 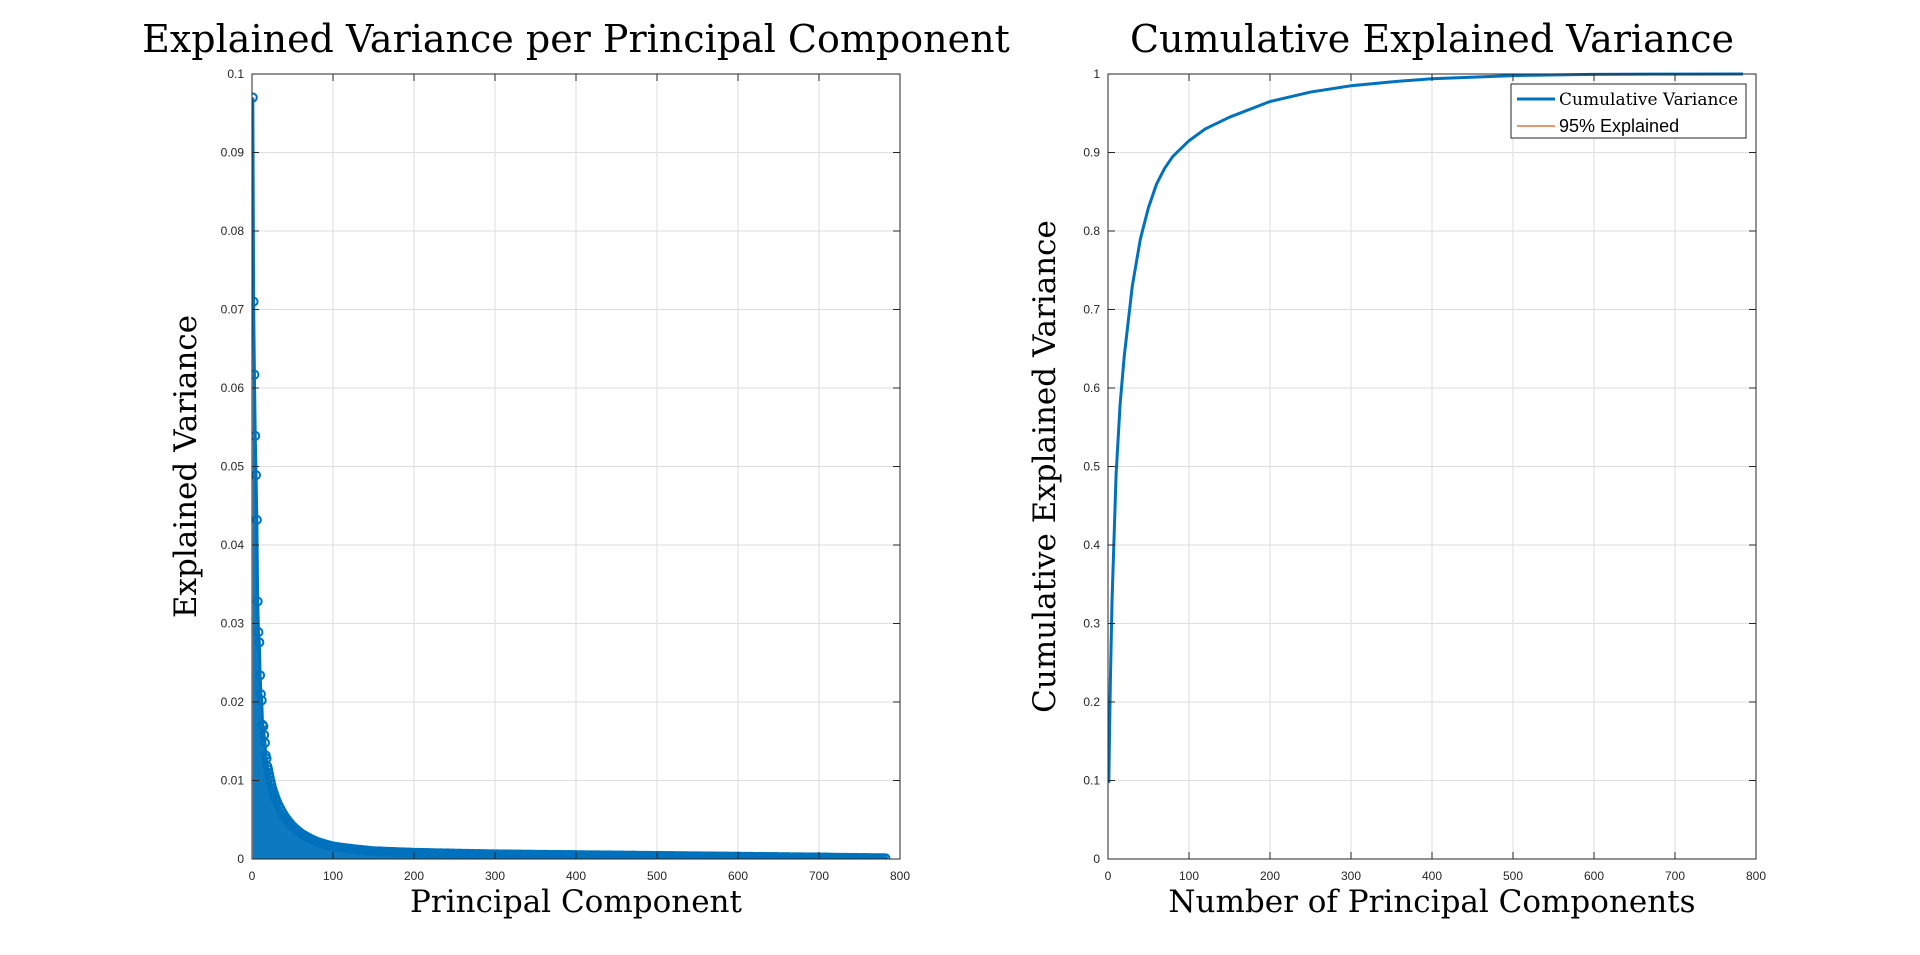 What do you see at coordinates (1045, 466) in the screenshot?
I see `y-axis-label: Cumulative Explained Variance` at bounding box center [1045, 466].